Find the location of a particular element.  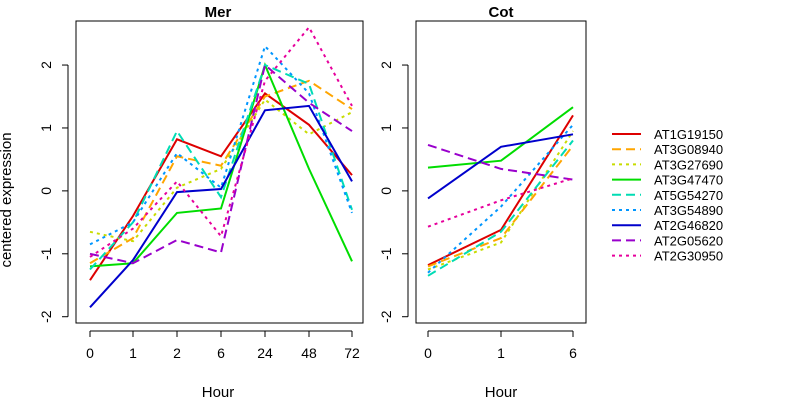

legend-label: AT3G08940 is located at coordinates (688, 149).